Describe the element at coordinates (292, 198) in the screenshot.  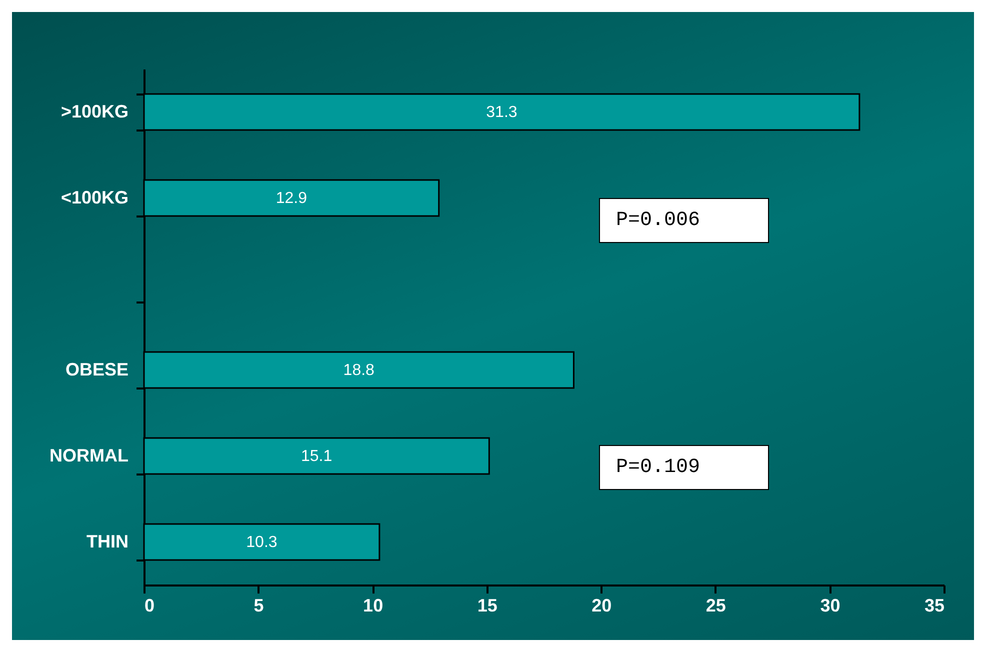
I see `data-label: 12.9` at that location.